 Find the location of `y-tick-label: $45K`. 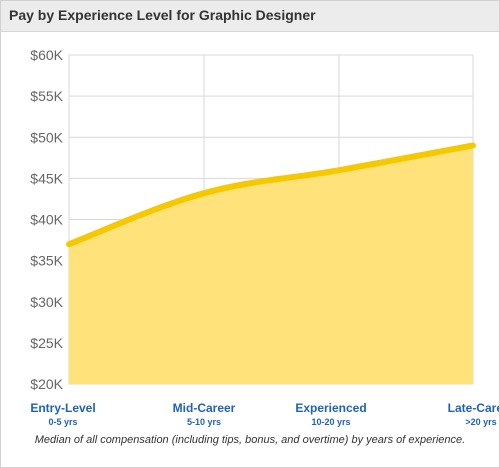

y-tick-label: $45K is located at coordinates (46, 178).